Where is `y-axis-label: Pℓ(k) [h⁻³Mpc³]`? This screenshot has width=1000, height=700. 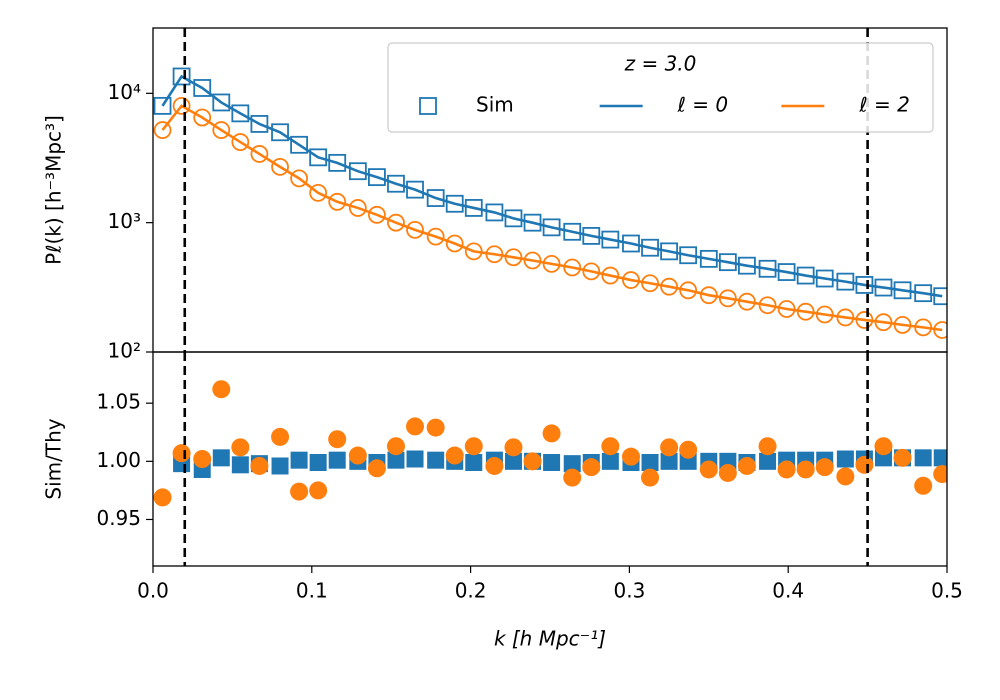 y-axis-label: Pℓ(k) [h⁻³Mpc³] is located at coordinates (54, 190).